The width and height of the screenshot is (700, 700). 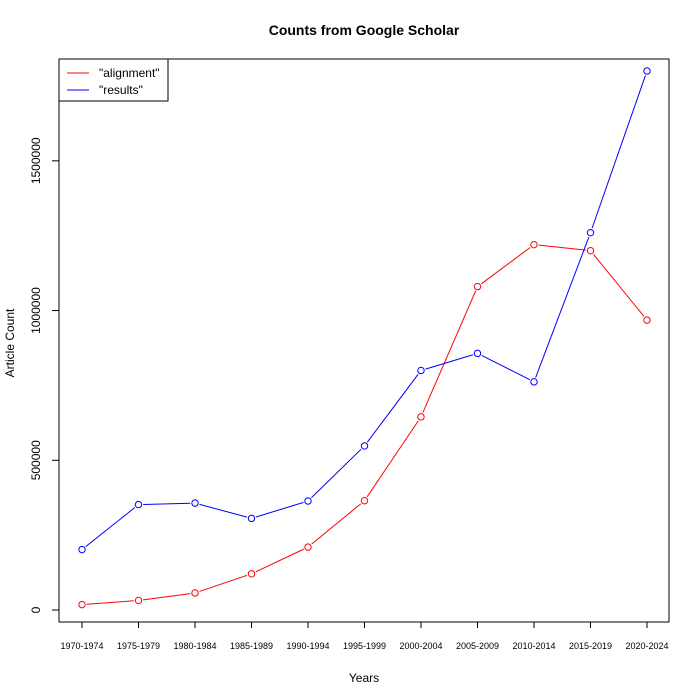 I want to click on x-axis-label: Years, so click(x=364, y=678).